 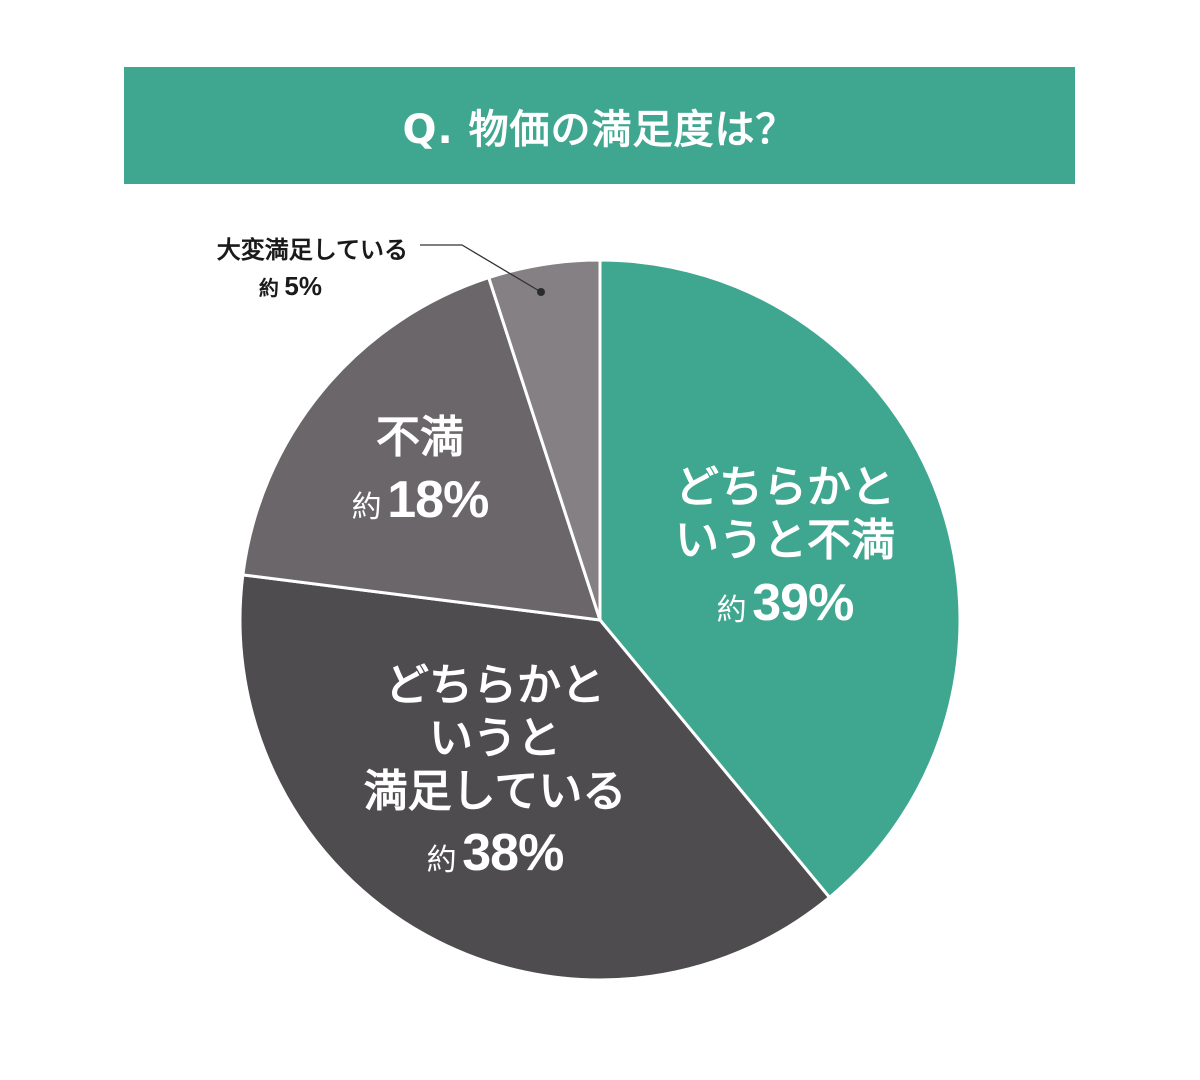 What do you see at coordinates (420, 470) in the screenshot?
I see `label-dissatisfied: 不満 約 18%` at bounding box center [420, 470].